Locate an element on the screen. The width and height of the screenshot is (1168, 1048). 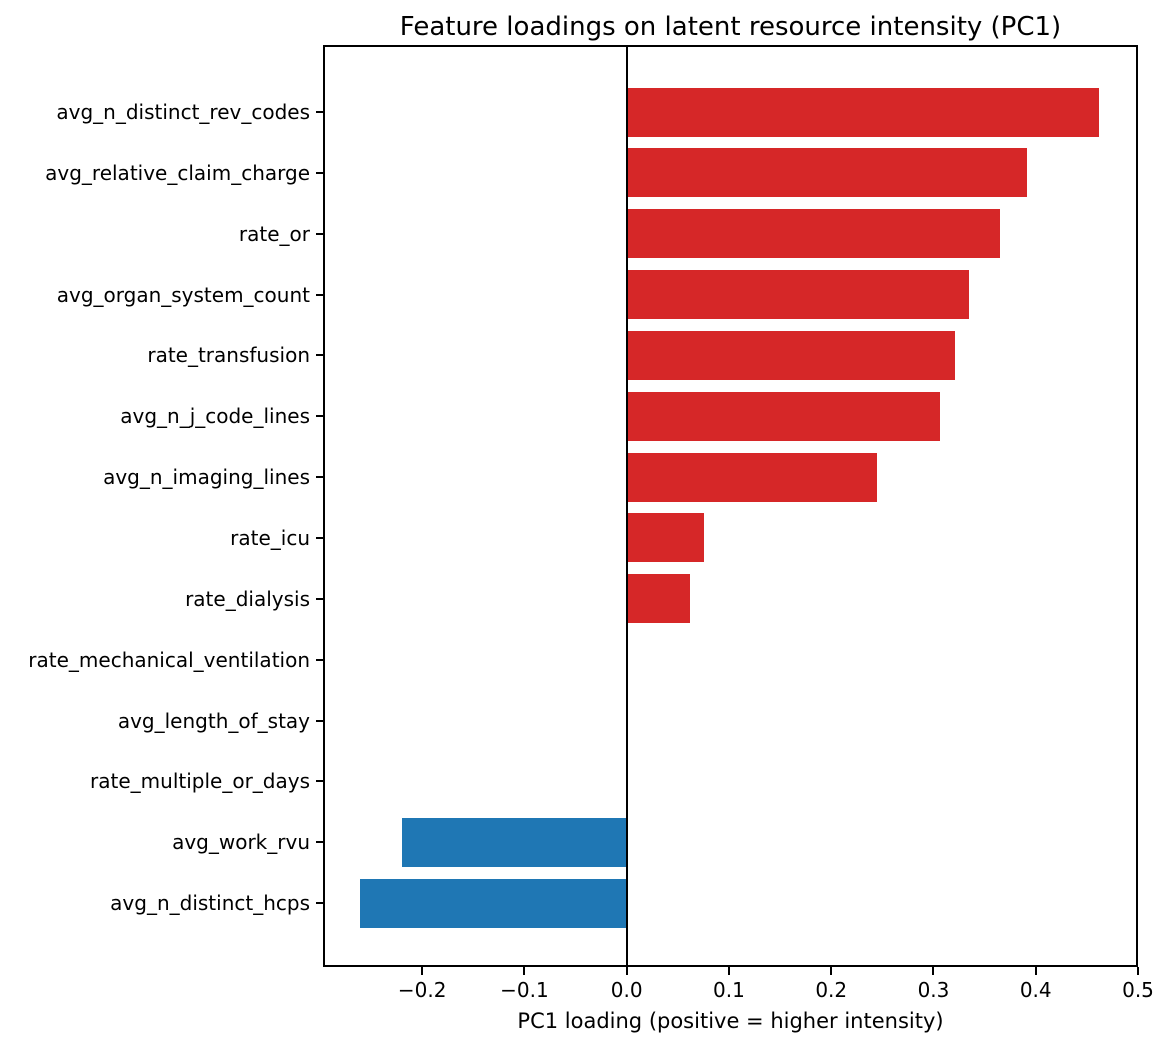
y-tick-label: rate_or is located at coordinates (274, 233).